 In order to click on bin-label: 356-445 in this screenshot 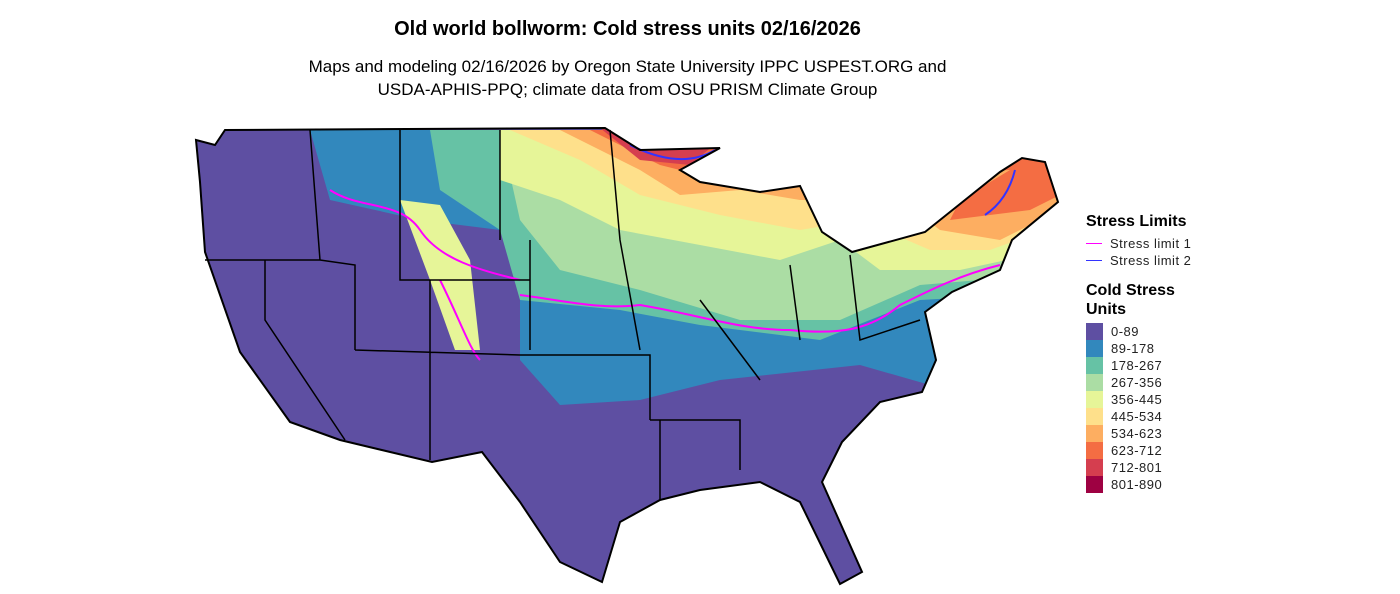, I will do `click(1137, 399)`.